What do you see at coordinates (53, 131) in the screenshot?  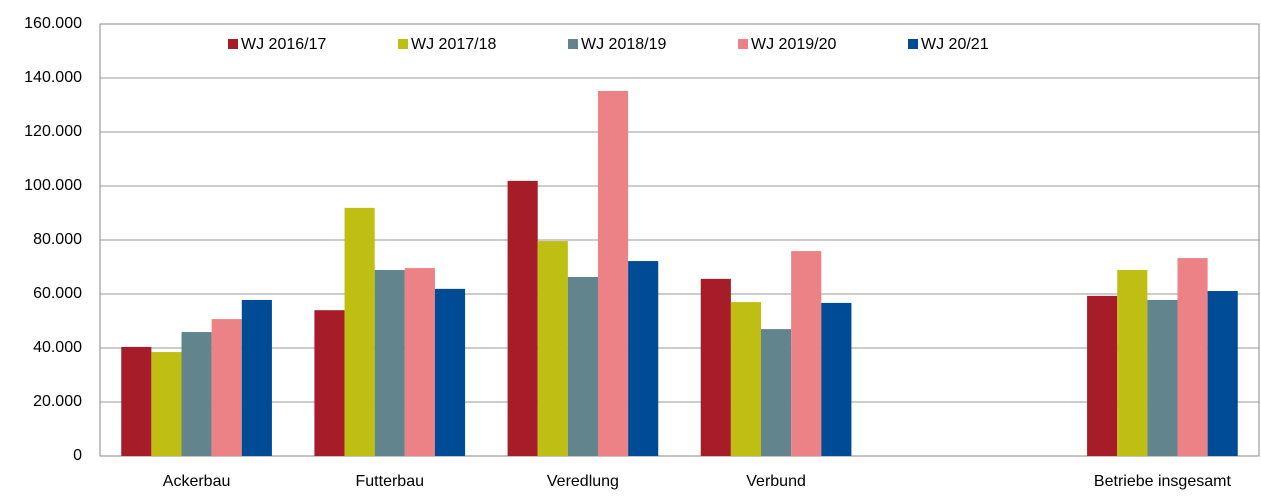 I see `y-tick-label: 120.000` at bounding box center [53, 131].